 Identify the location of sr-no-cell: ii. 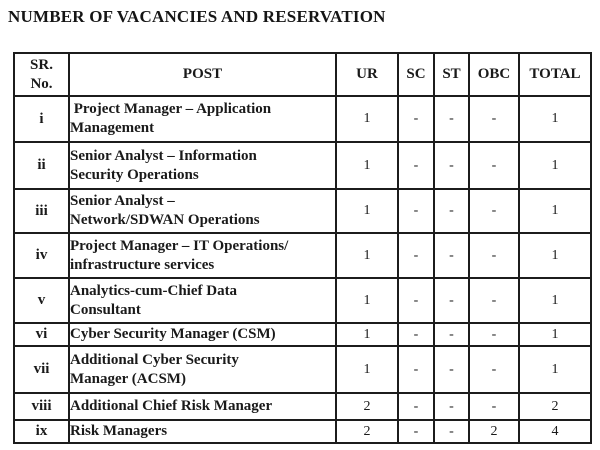
(41, 165).